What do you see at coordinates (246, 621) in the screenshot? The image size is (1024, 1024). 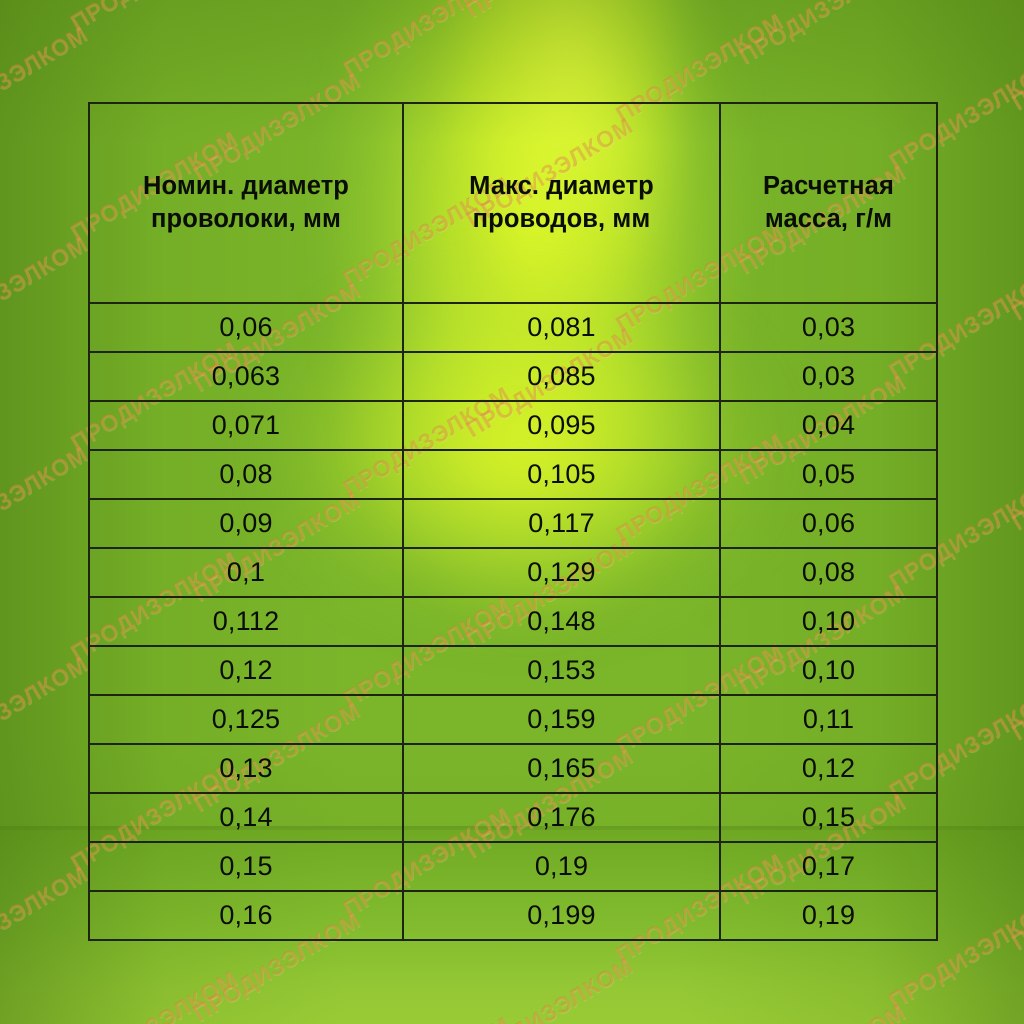 I see `cell-nominal-wire-diameter: 0,112` at bounding box center [246, 621].